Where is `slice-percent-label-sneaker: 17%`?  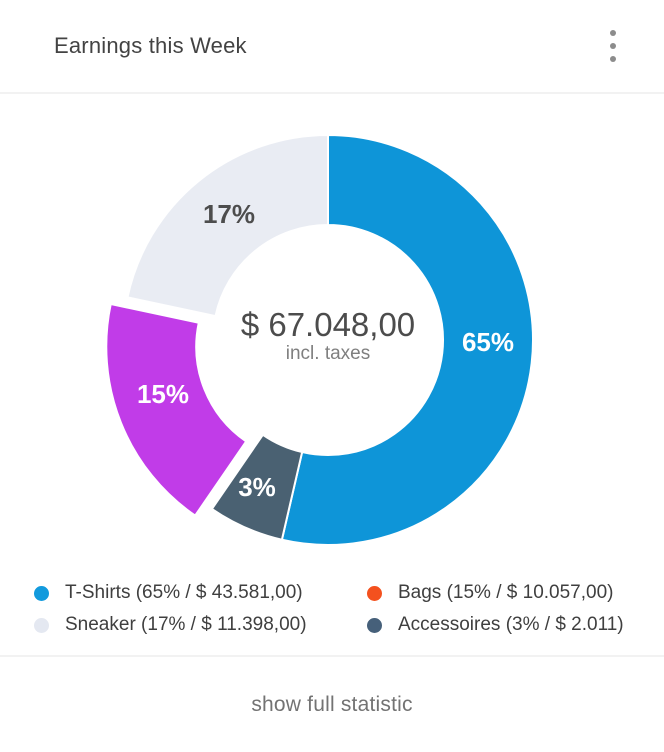
slice-percent-label-sneaker: 17% is located at coordinates (229, 214).